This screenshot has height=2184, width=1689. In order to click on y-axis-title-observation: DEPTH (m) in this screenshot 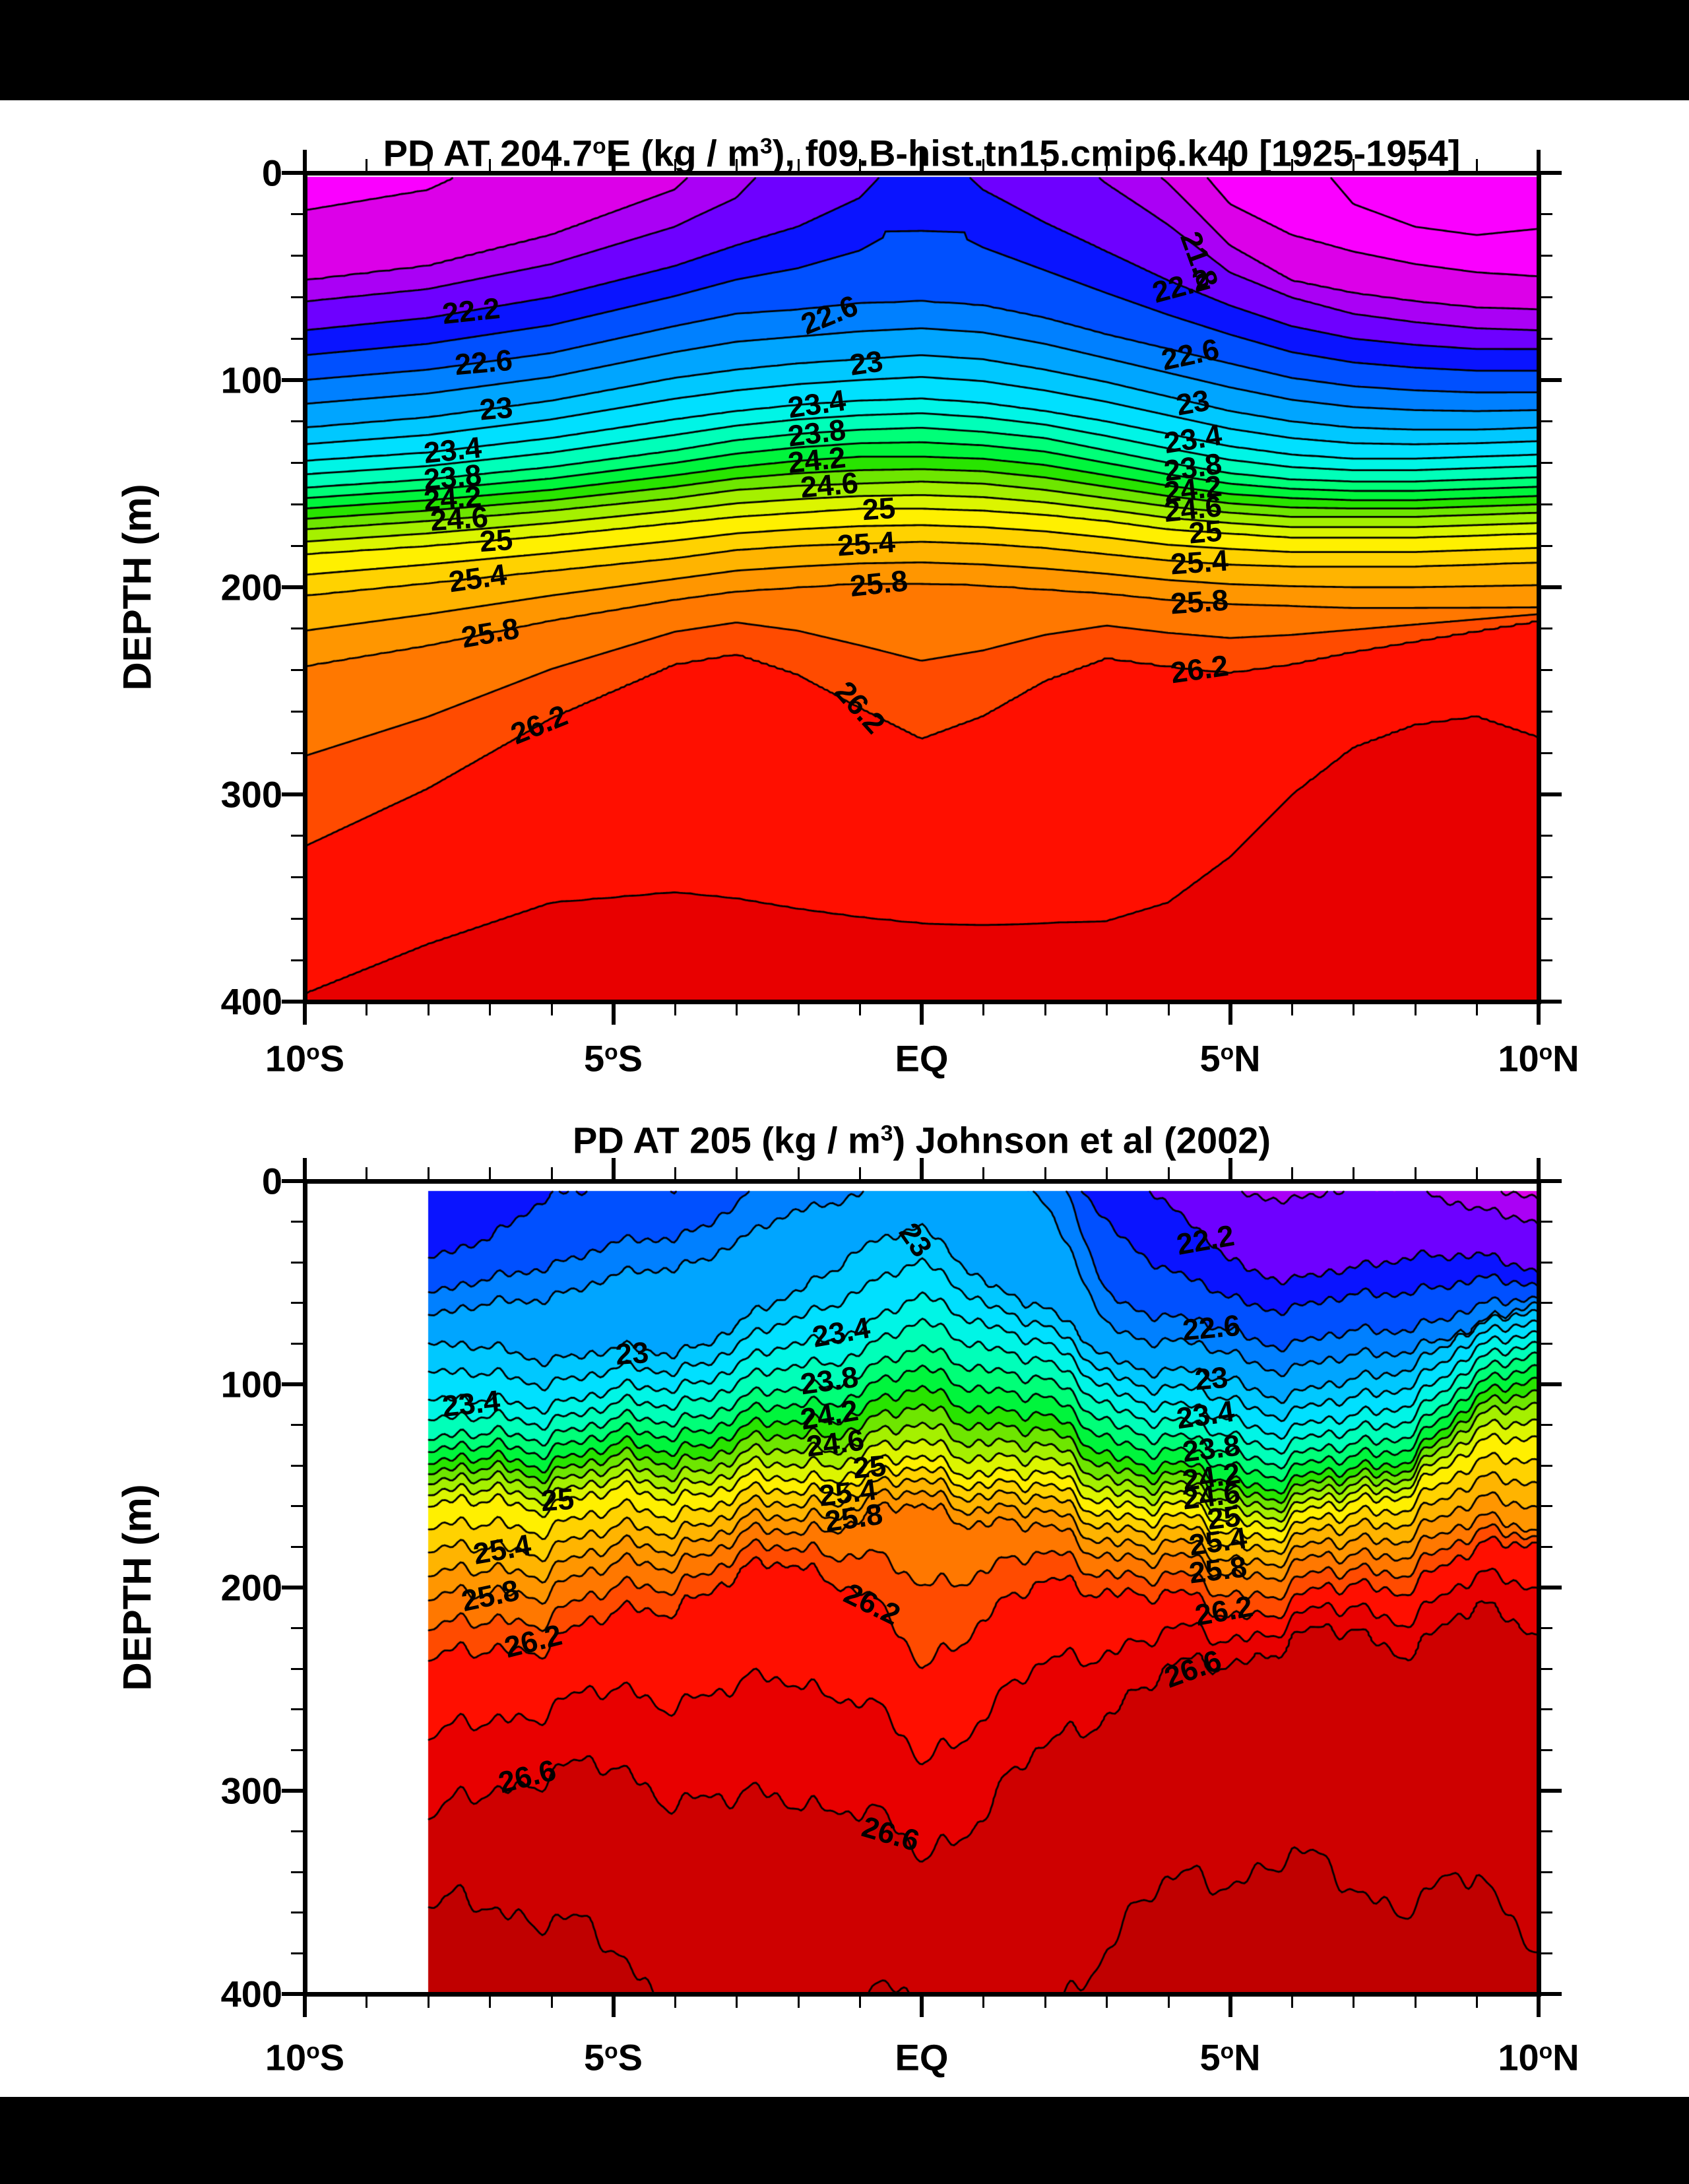, I will do `click(137, 1587)`.